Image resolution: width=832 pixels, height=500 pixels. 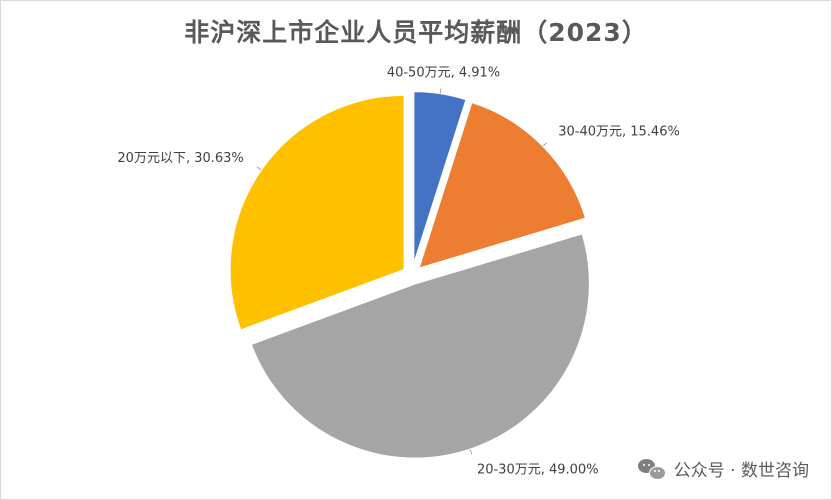 I want to click on watermark: 公众号 · 数世咨询, so click(x=723, y=468).